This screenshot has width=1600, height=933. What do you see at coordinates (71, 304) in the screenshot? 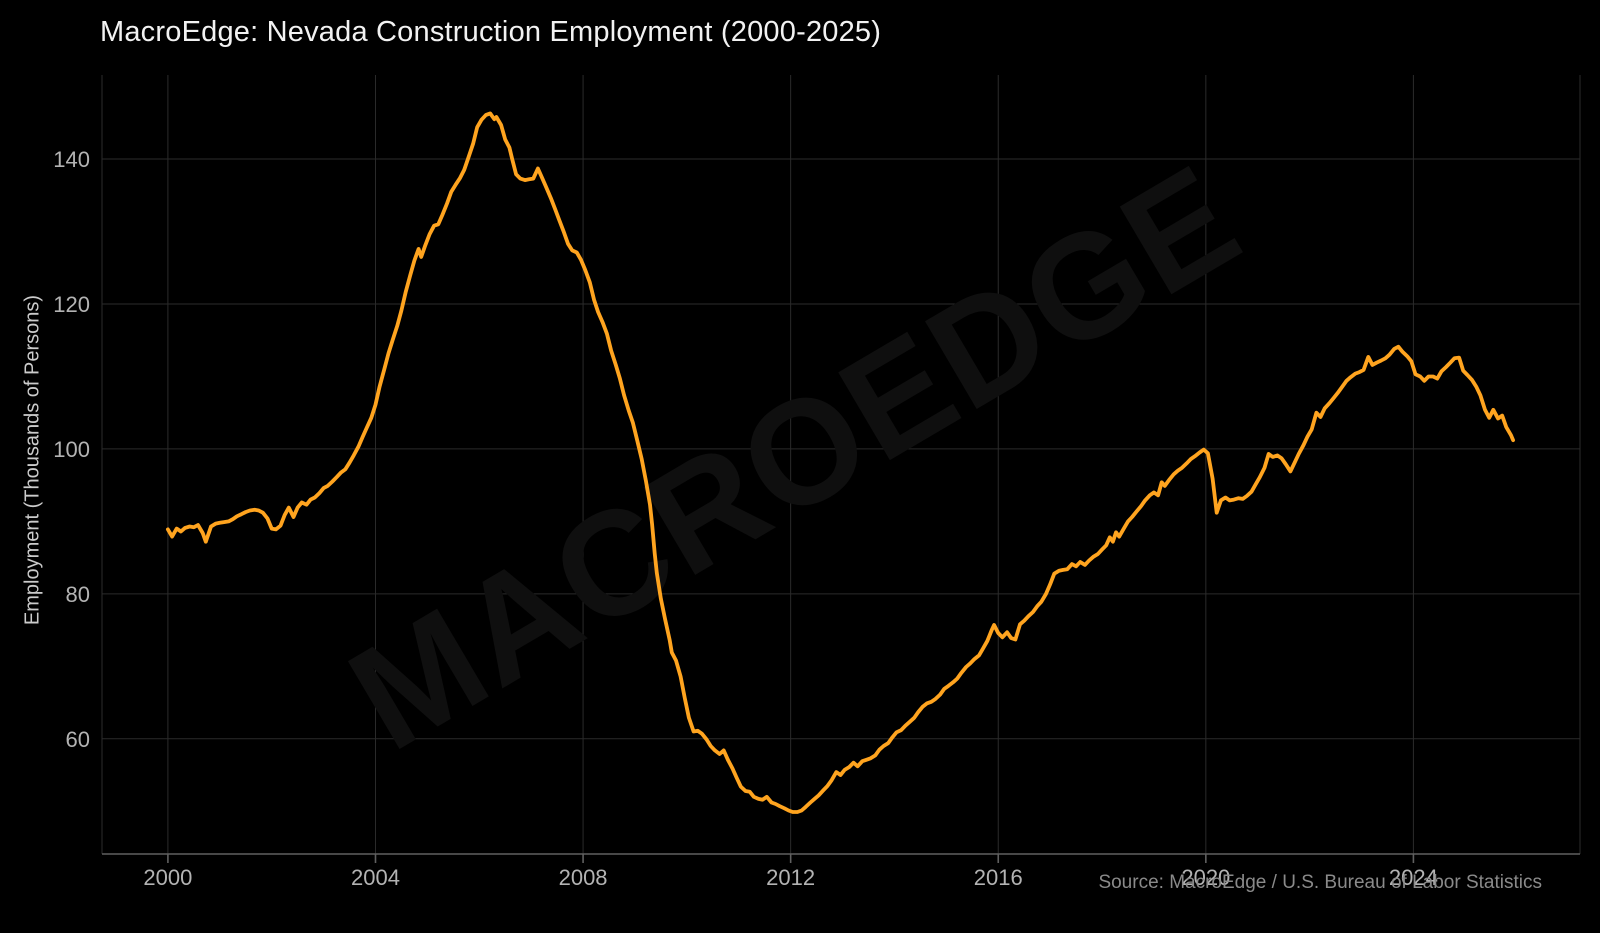
I see `y-tick-label: 120` at bounding box center [71, 304].